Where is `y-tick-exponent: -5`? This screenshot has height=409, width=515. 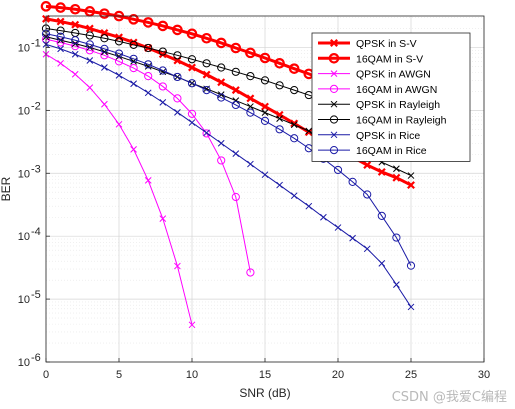
y-tick-exponent: -5 is located at coordinates (36, 295).